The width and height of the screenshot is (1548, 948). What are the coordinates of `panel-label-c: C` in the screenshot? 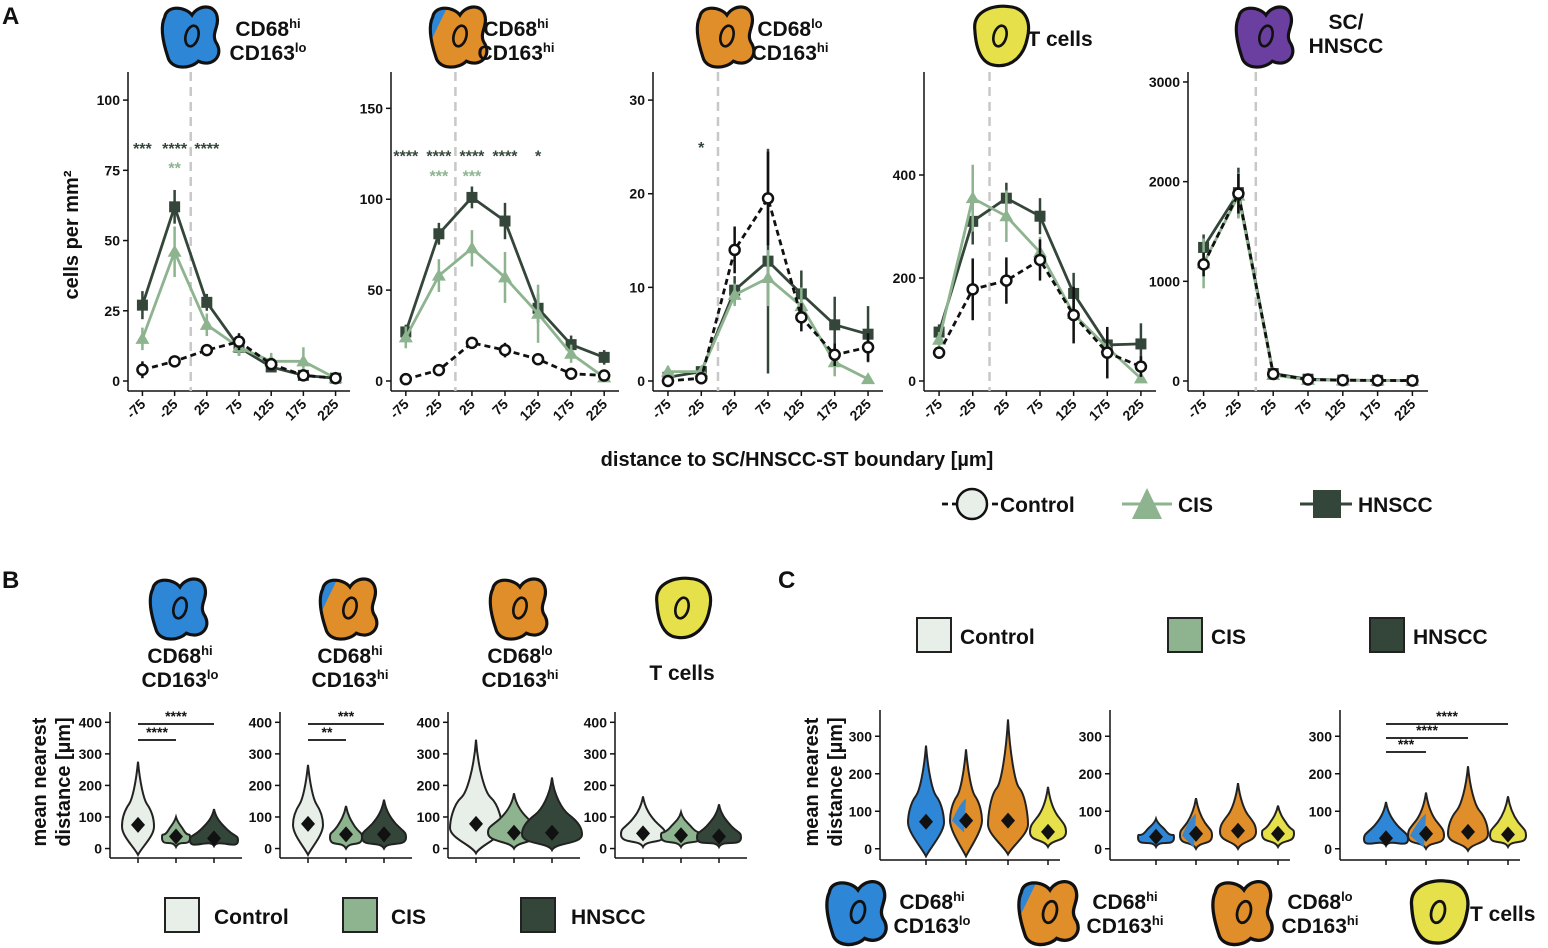 It's located at (786, 580).